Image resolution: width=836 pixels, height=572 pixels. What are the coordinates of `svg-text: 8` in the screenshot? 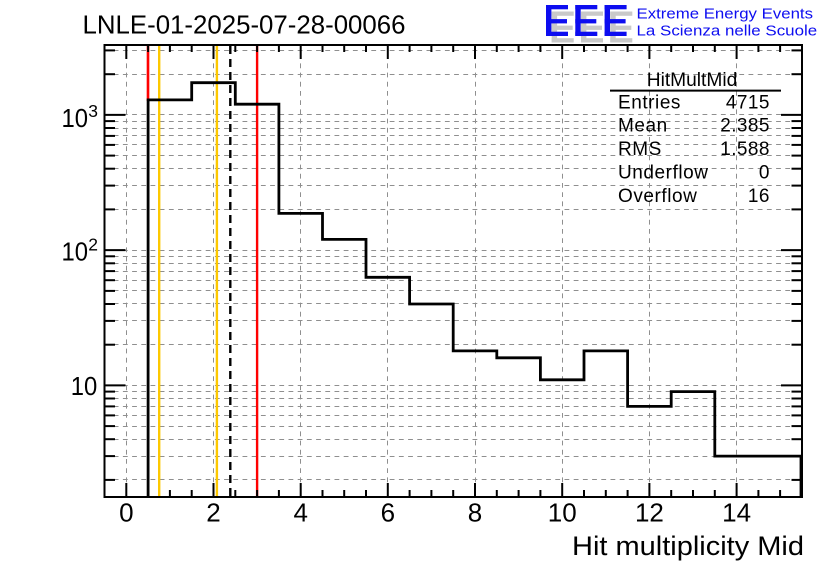 It's located at (475, 513).